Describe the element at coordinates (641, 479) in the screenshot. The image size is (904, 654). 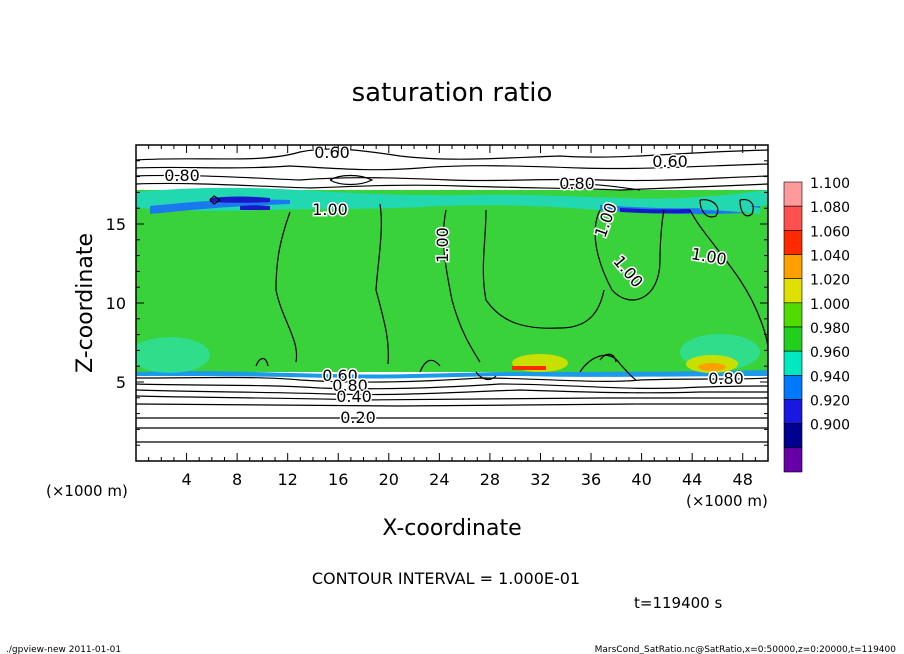
I see `x-tick-label: 40` at that location.